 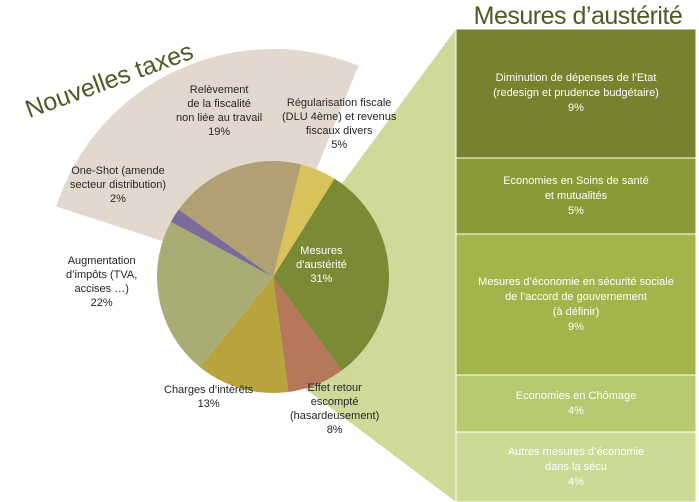 What do you see at coordinates (101, 289) in the screenshot?
I see `label-tax-increase-line: accises …)` at bounding box center [101, 289].